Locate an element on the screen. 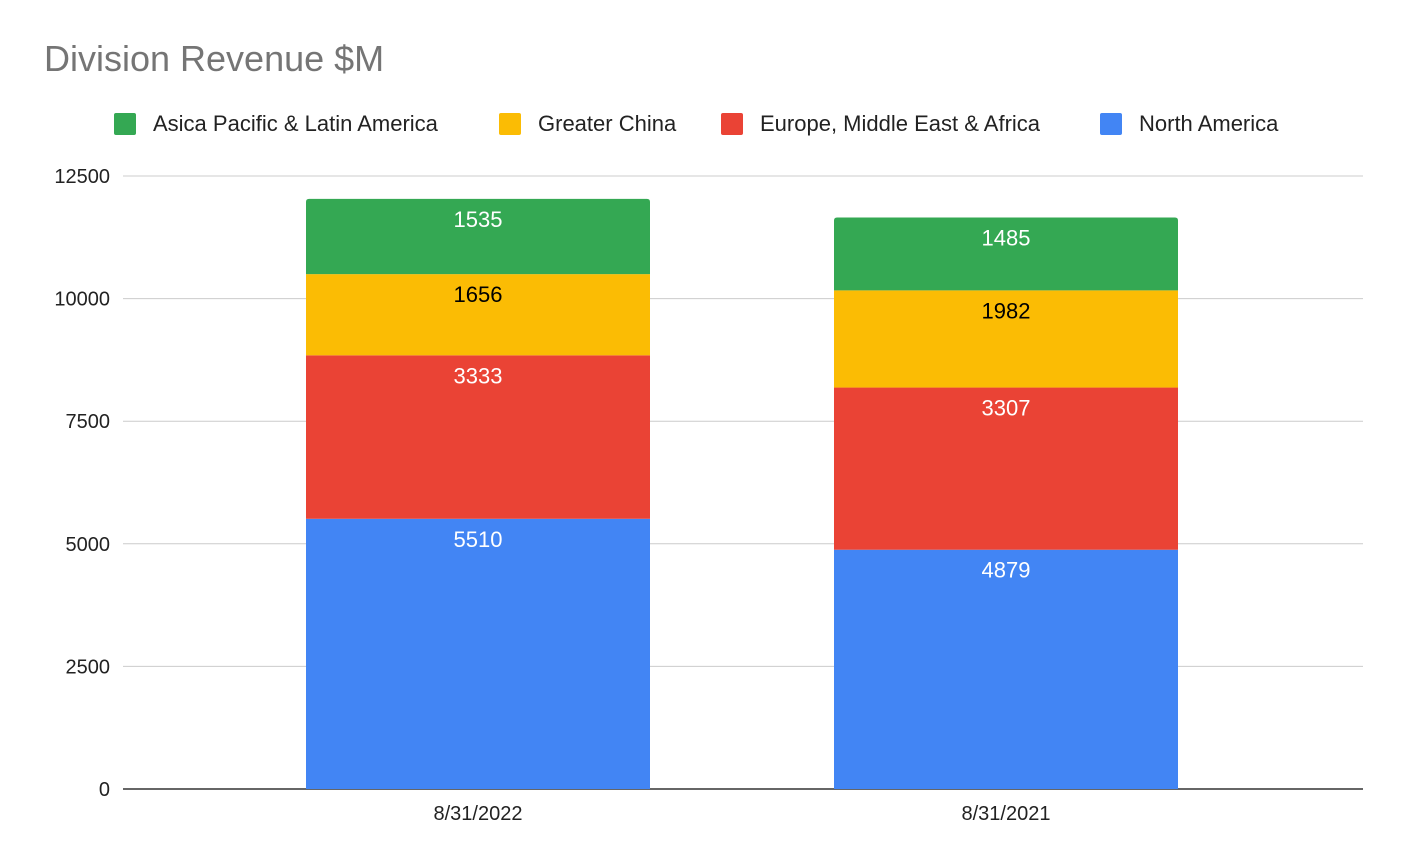 The height and width of the screenshot is (868, 1406). y-tick-label: 5000 is located at coordinates (88, 545).